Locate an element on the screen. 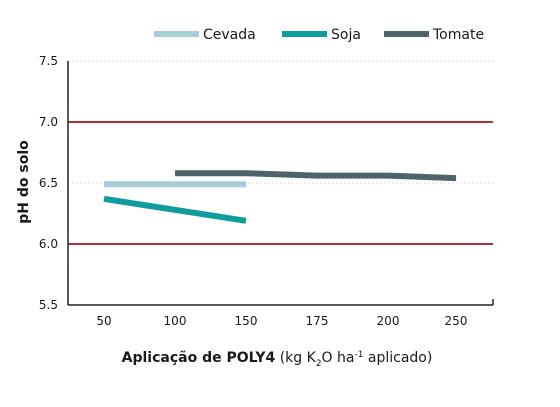 The image size is (560, 407). legend-item-cevada: Cevada is located at coordinates (205, 35).